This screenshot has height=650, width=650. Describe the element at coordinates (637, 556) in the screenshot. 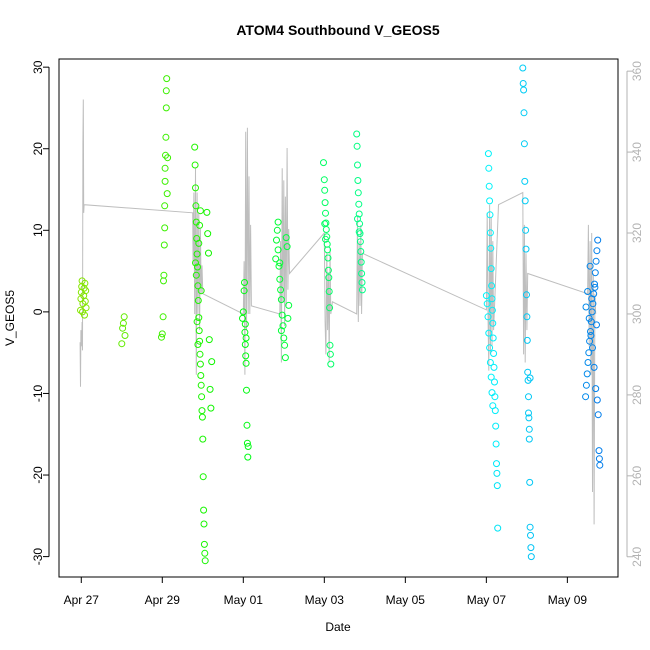

I see `y2-tick-label: 240` at that location.